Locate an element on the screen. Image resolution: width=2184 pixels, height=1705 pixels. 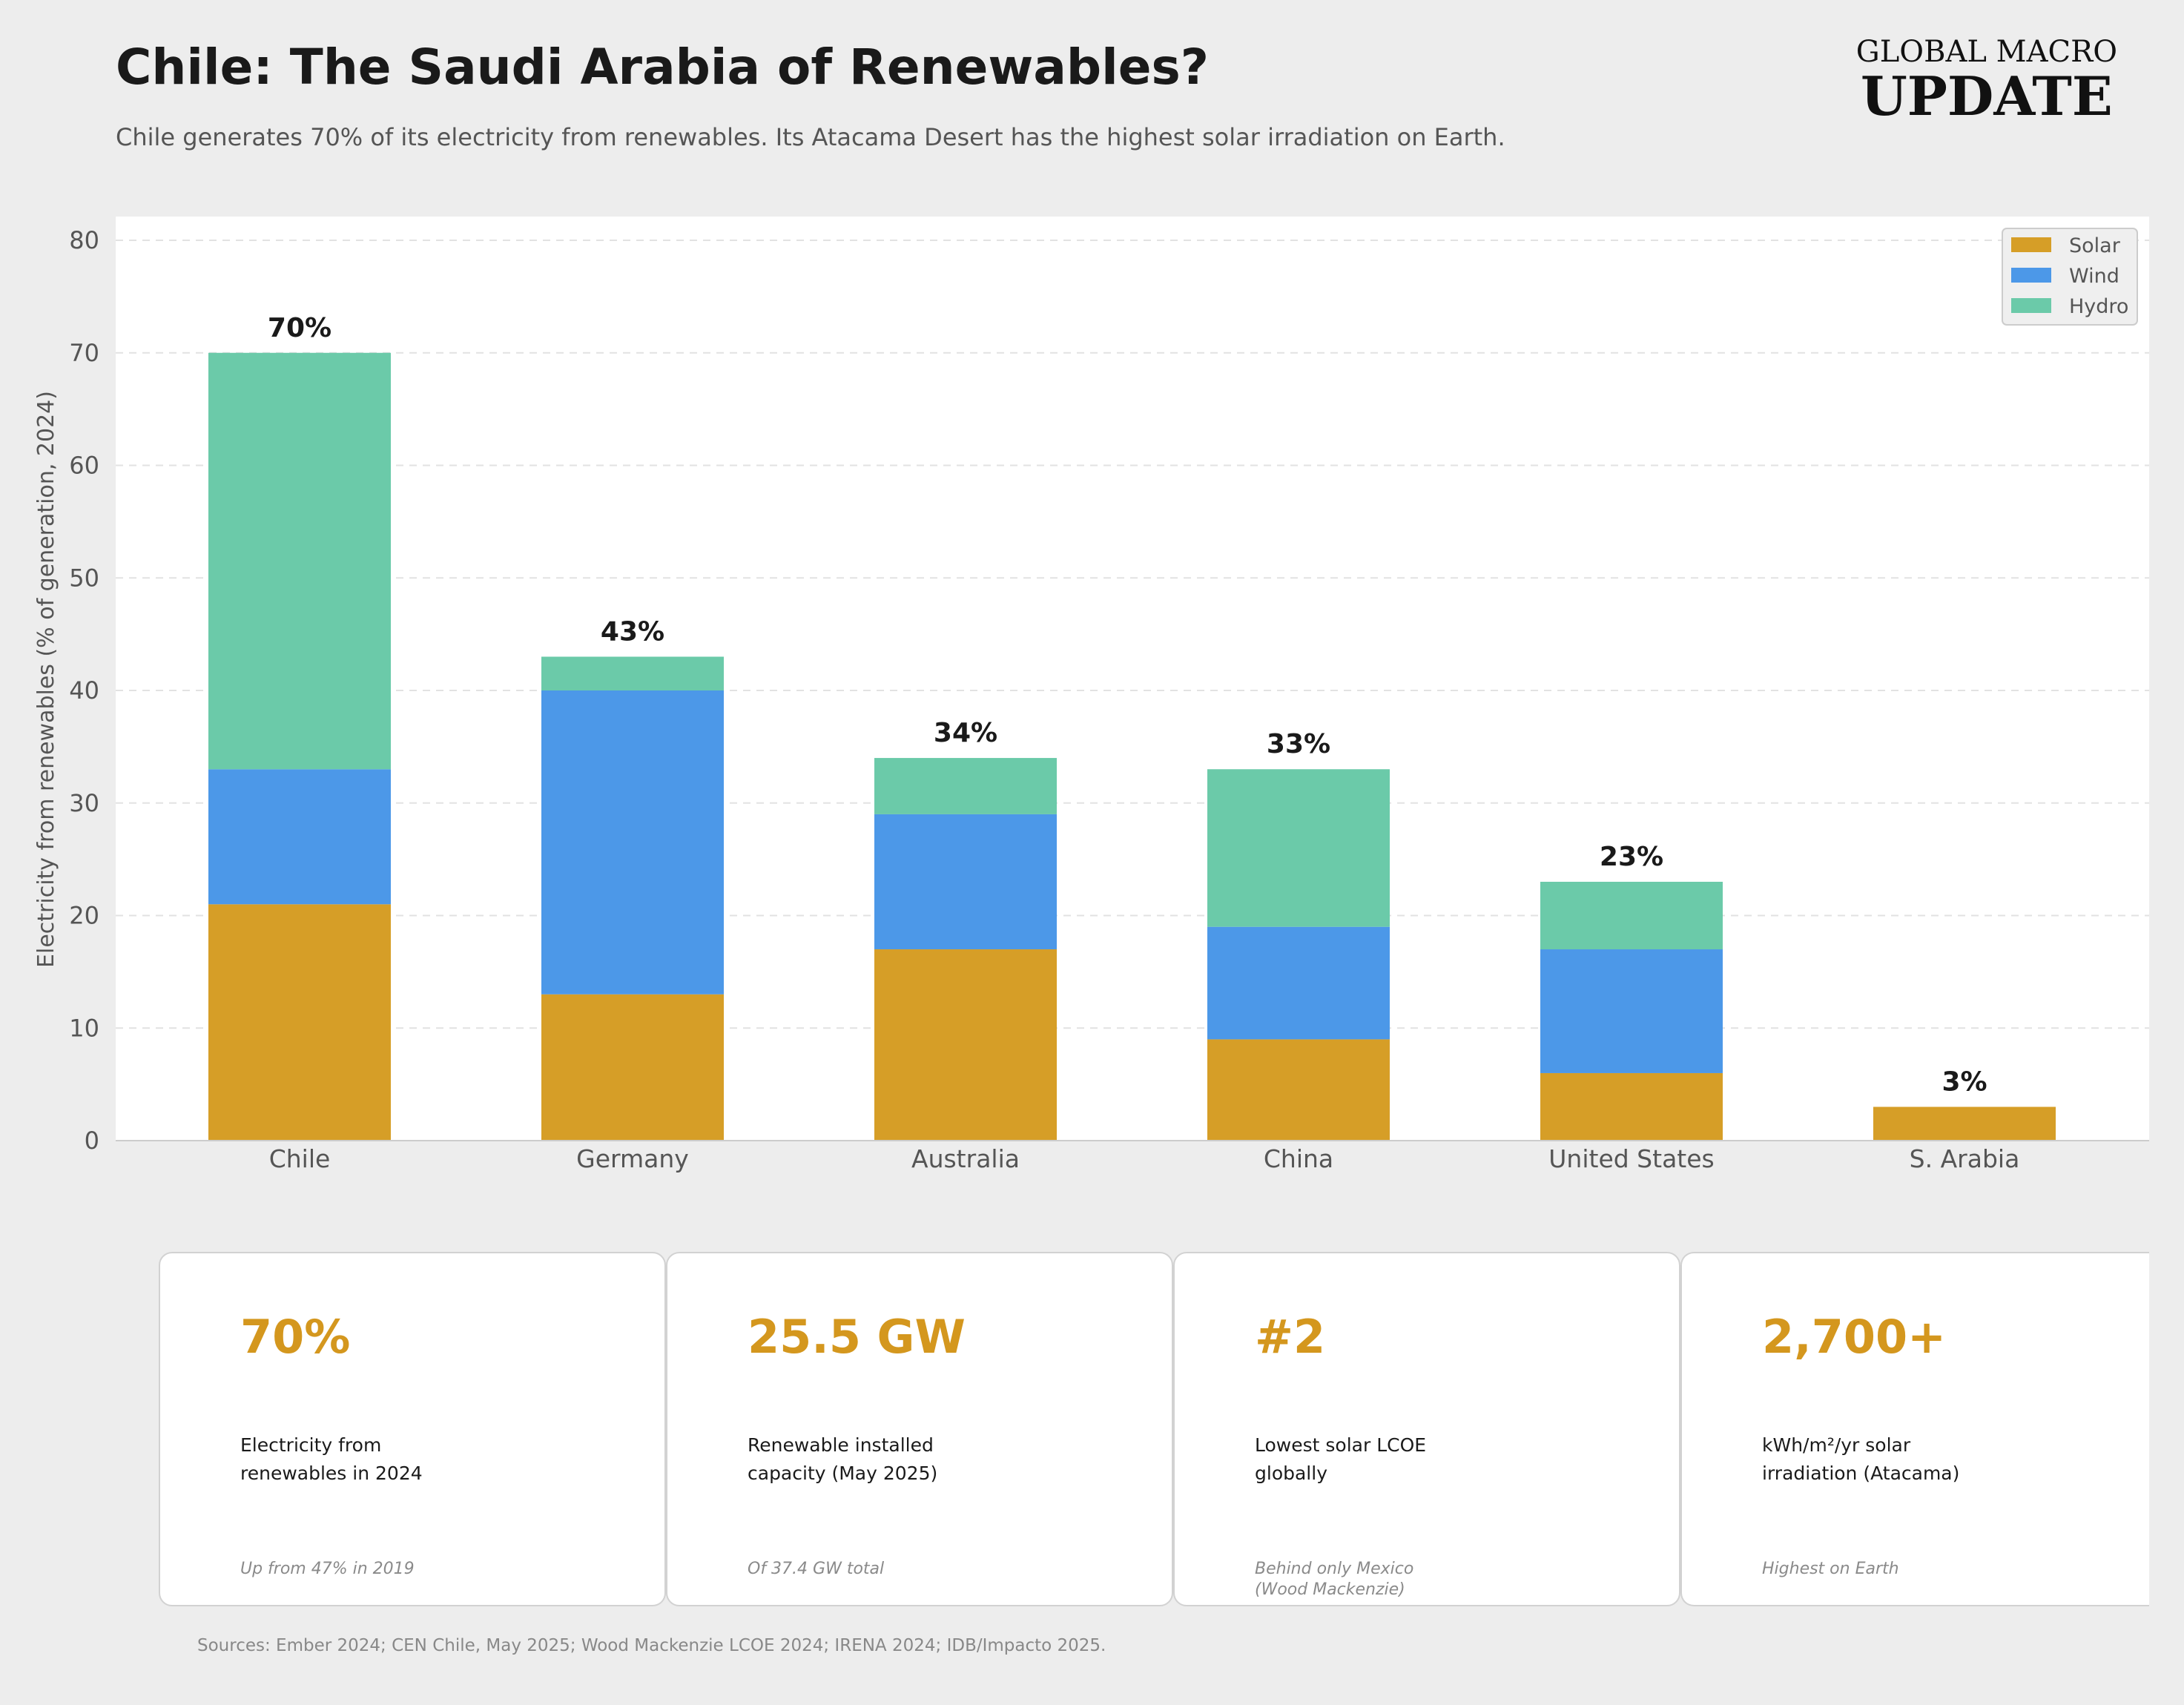
y-tick-label: 40 is located at coordinates (84, 690).